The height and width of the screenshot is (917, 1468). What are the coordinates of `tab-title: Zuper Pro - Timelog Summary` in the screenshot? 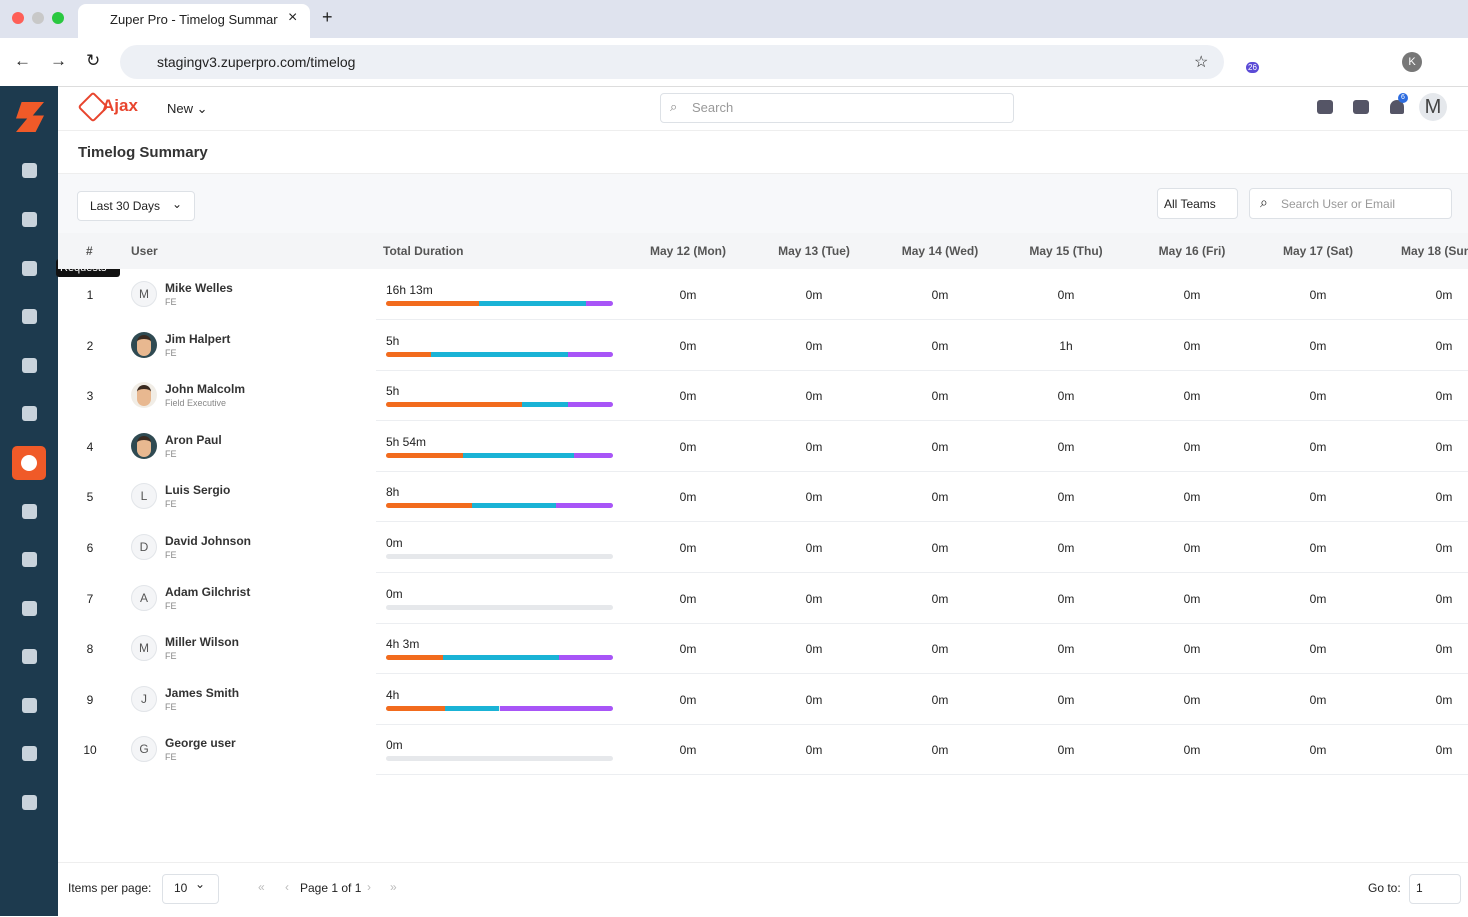 It's located at (194, 19).